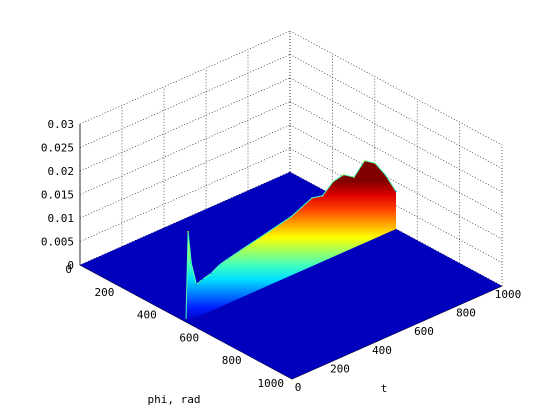  I want to click on phi-tick-label: 400, so click(147, 315).